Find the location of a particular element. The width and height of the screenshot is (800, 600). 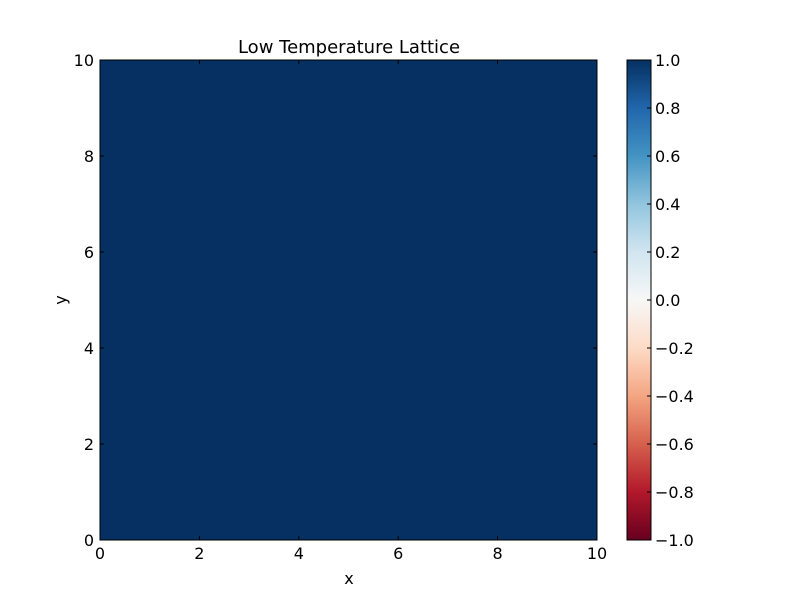

colorbar-tick-label: 0.4 is located at coordinates (667, 204).